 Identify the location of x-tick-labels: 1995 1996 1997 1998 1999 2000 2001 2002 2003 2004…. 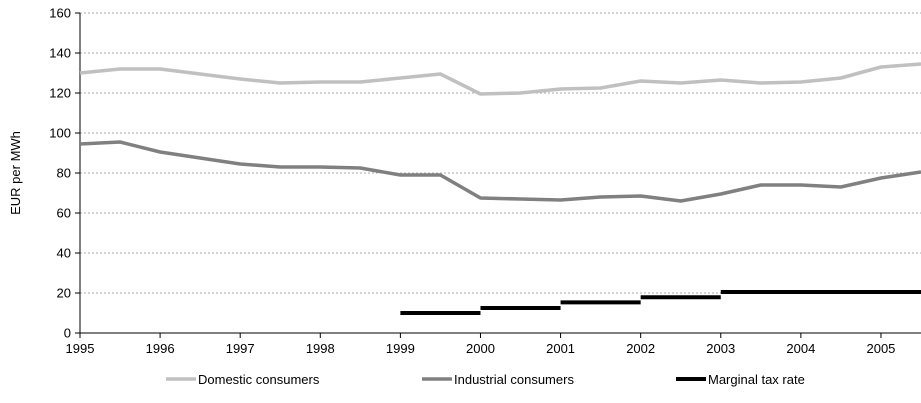
(481, 348).